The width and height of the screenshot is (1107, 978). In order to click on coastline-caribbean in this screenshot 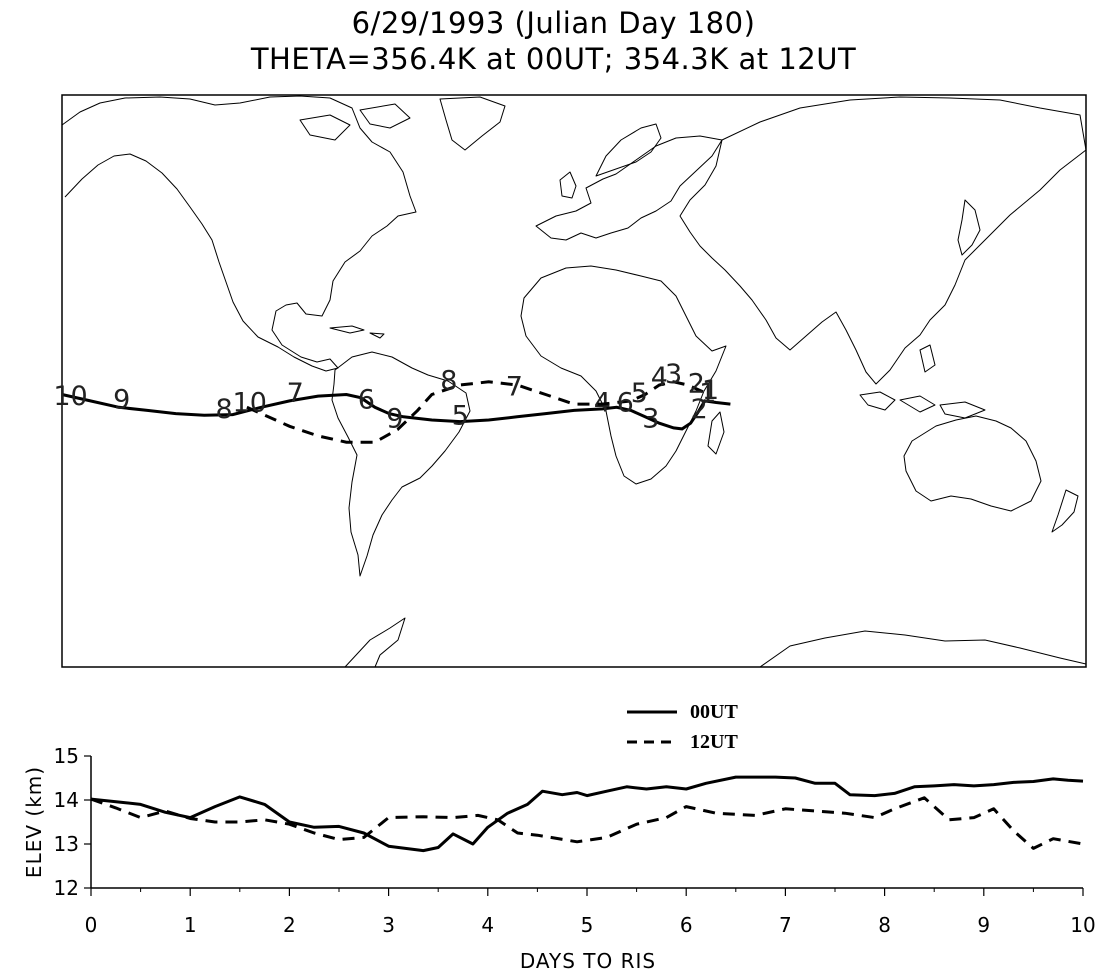, I will do `click(357, 332)`.